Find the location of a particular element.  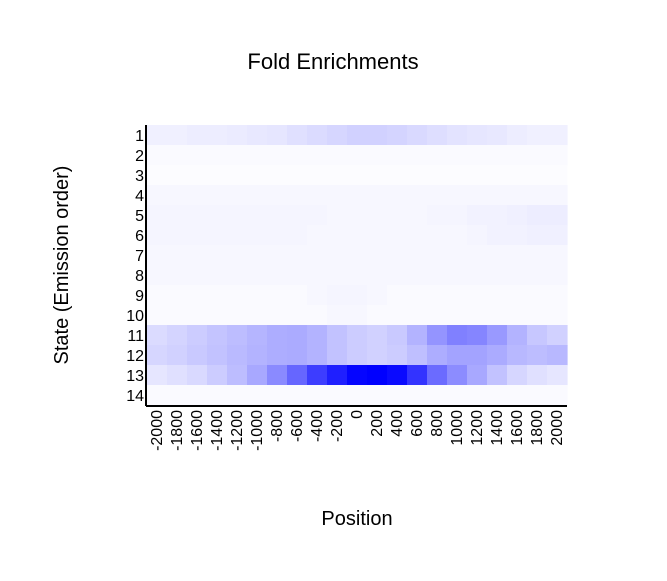

x-tick-label: -1800 is located at coordinates (177, 430).